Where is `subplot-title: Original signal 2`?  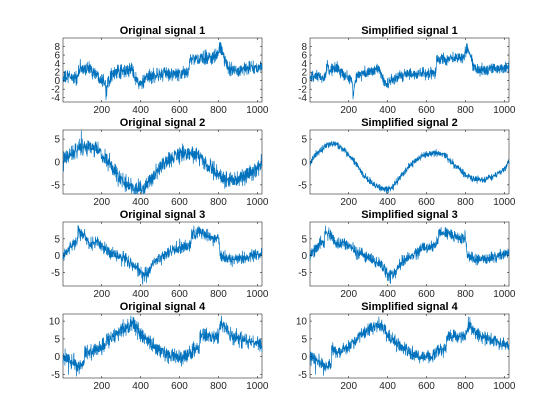 subplot-title: Original signal 2 is located at coordinates (163, 123).